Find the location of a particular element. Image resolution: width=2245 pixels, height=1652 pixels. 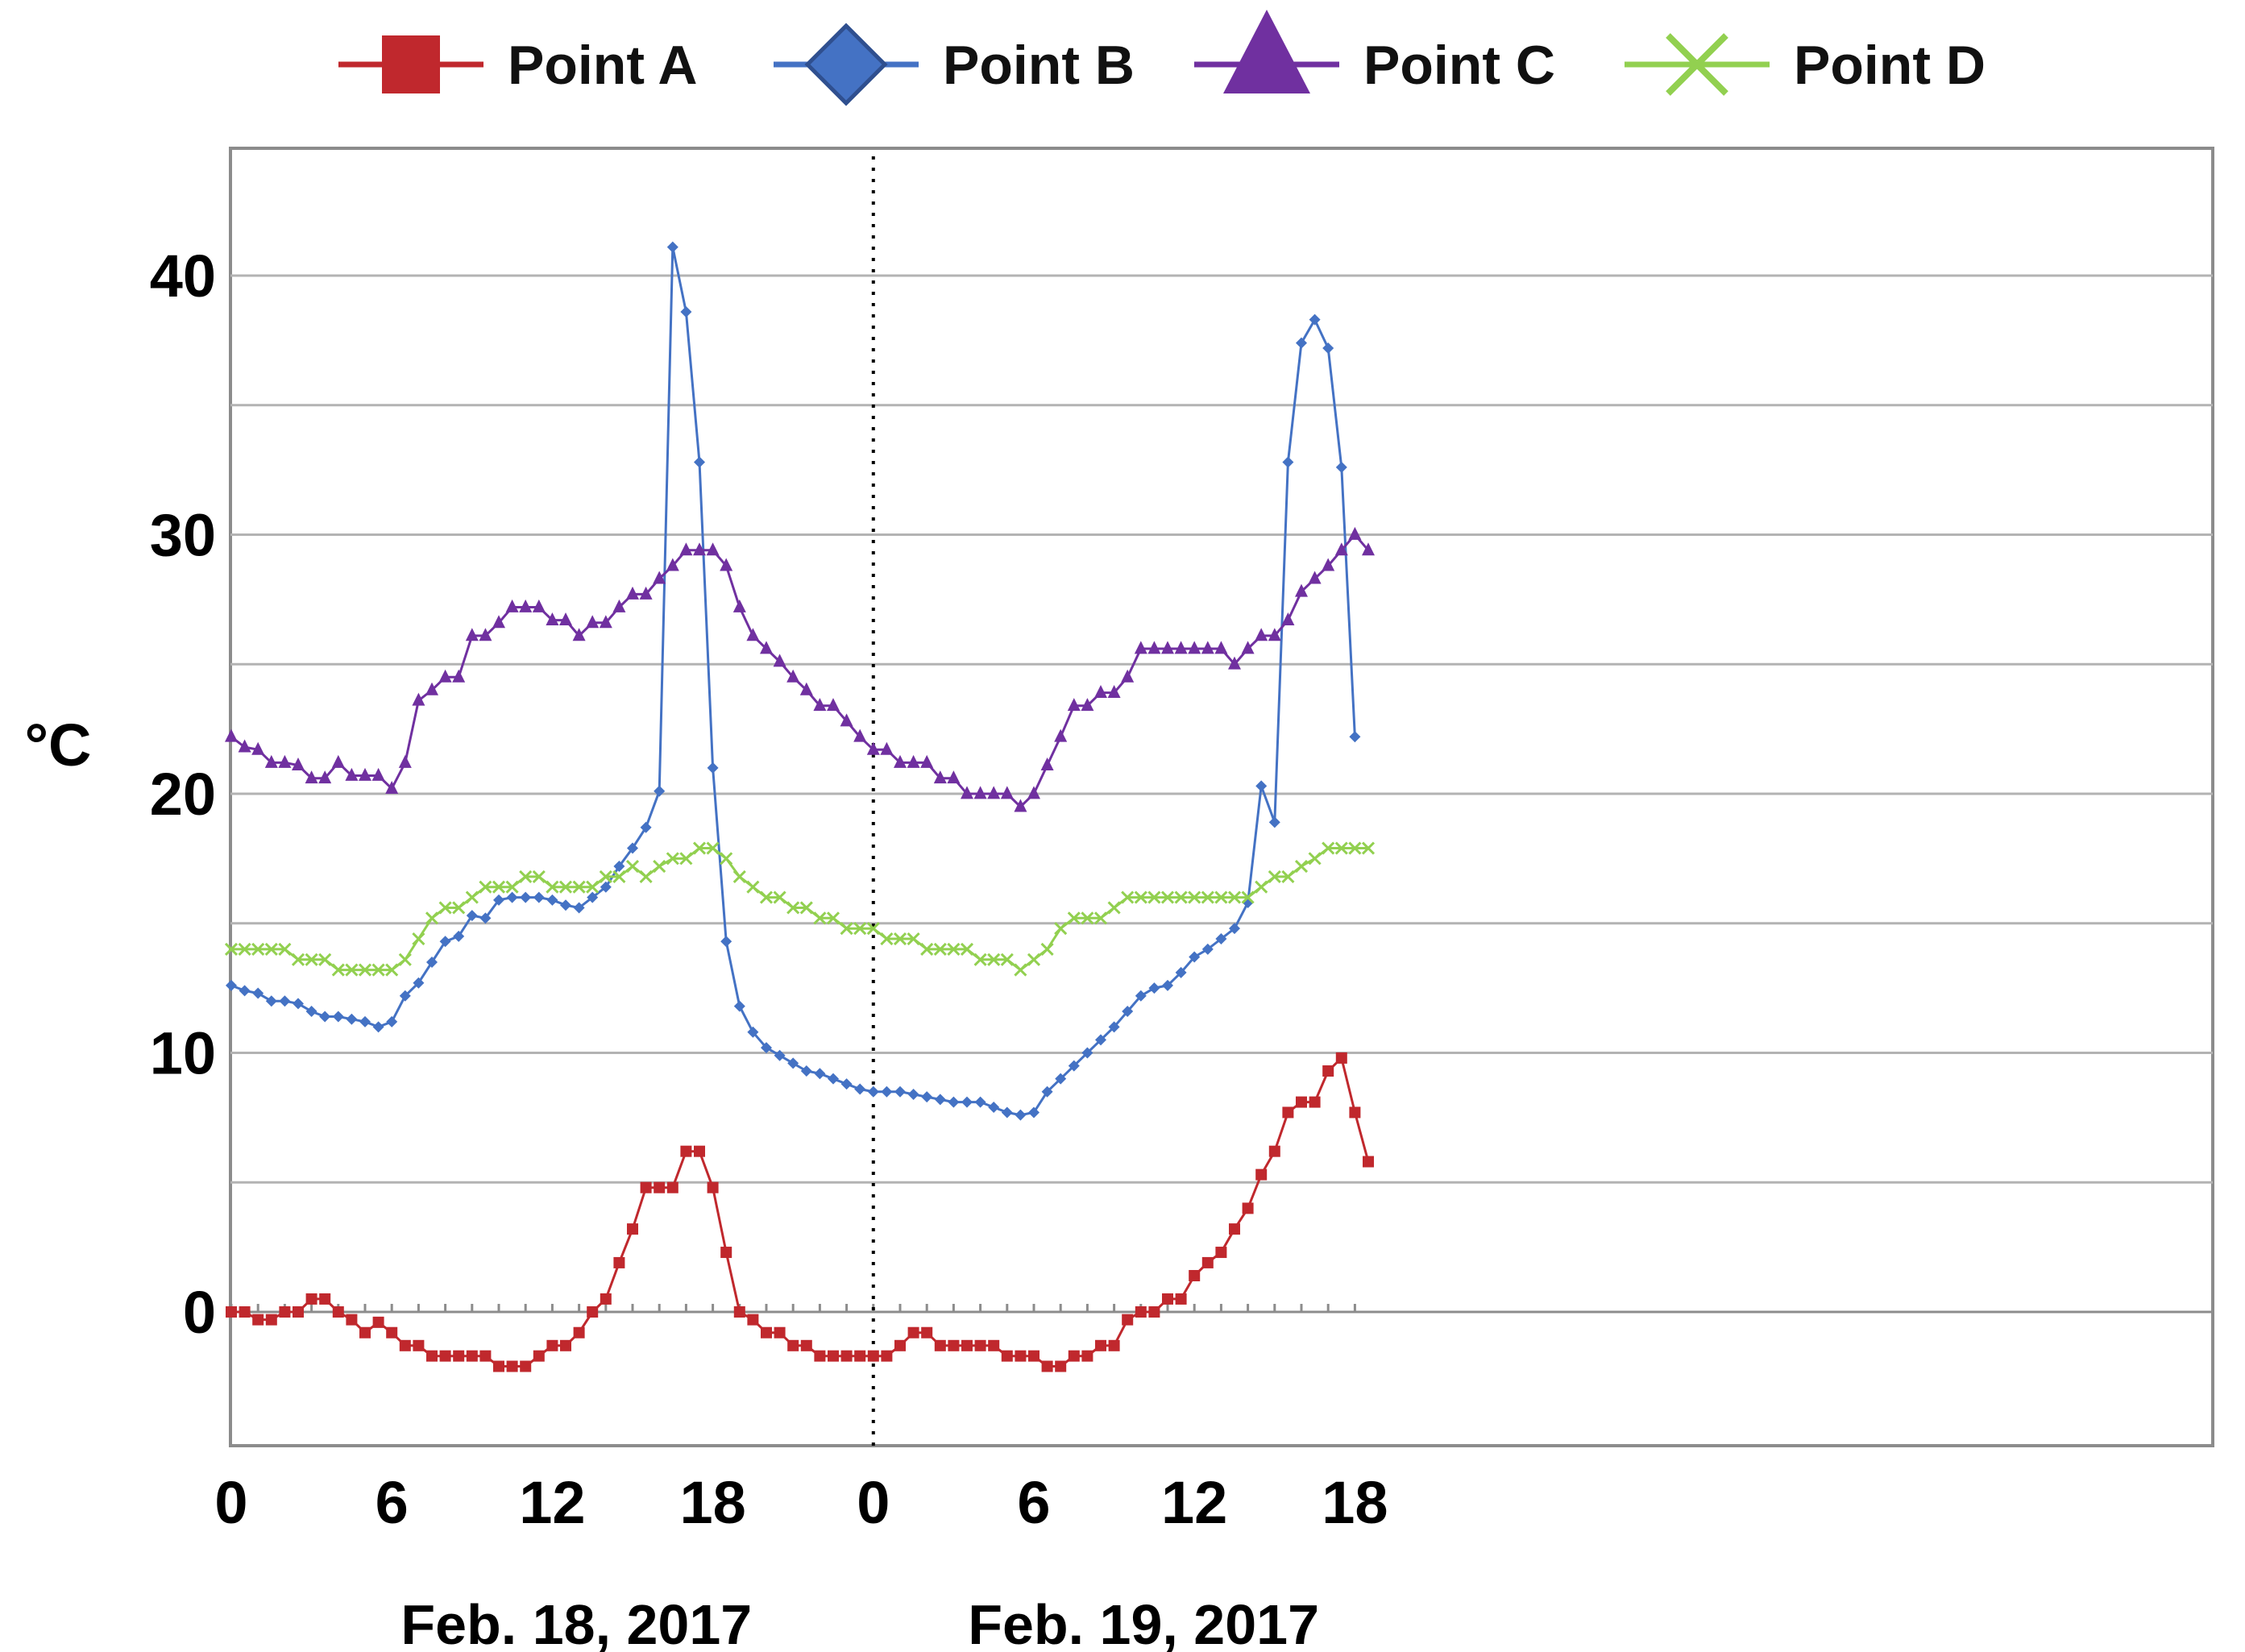

y-tick-label: 20 is located at coordinates (183, 795).